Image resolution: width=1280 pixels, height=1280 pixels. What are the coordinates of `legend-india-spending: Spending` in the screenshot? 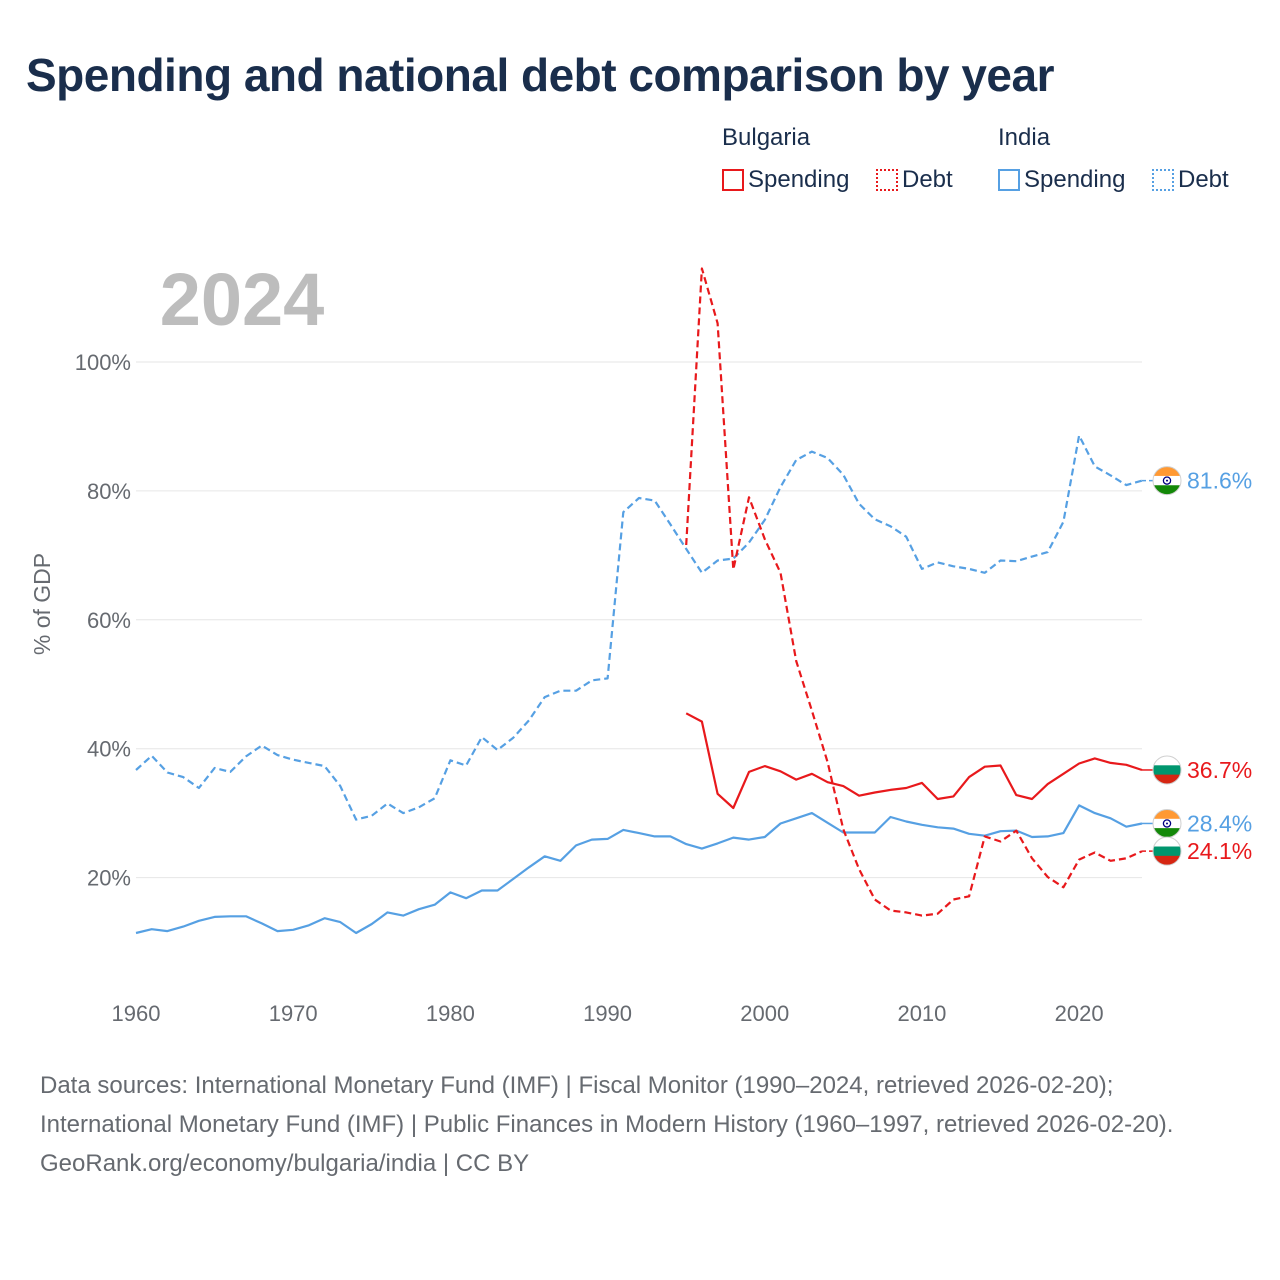 It's located at (1061, 180).